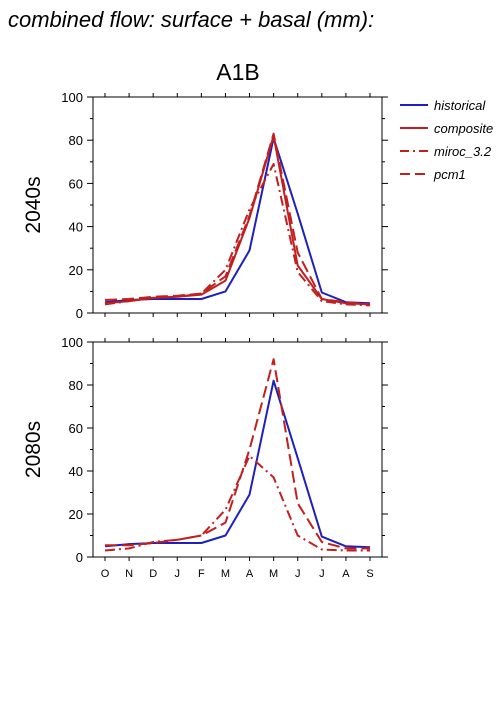 The width and height of the screenshot is (501, 709). I want to click on page-title: combined flow: surface + basal (mm):, so click(191, 19).